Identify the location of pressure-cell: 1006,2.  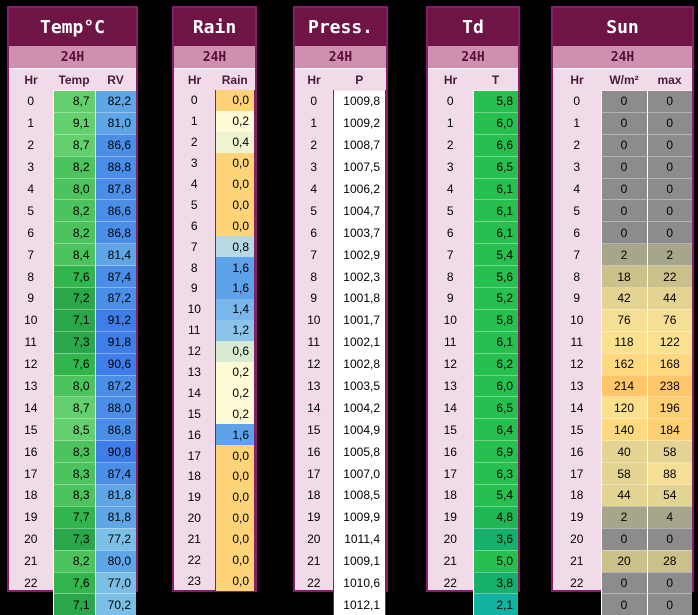
(359, 189).